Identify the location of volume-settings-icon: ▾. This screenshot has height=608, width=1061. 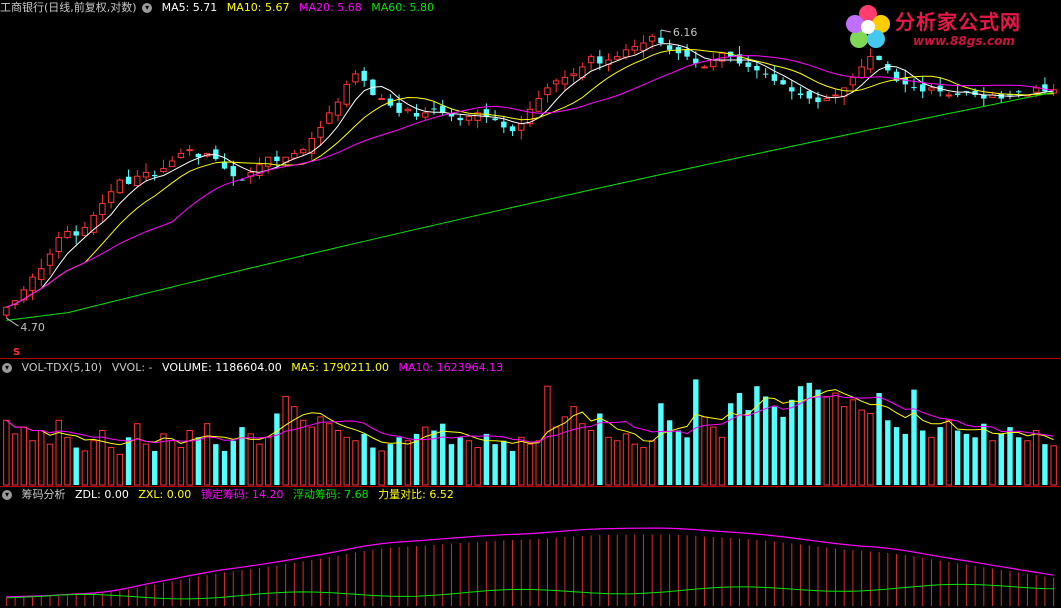
(7, 368).